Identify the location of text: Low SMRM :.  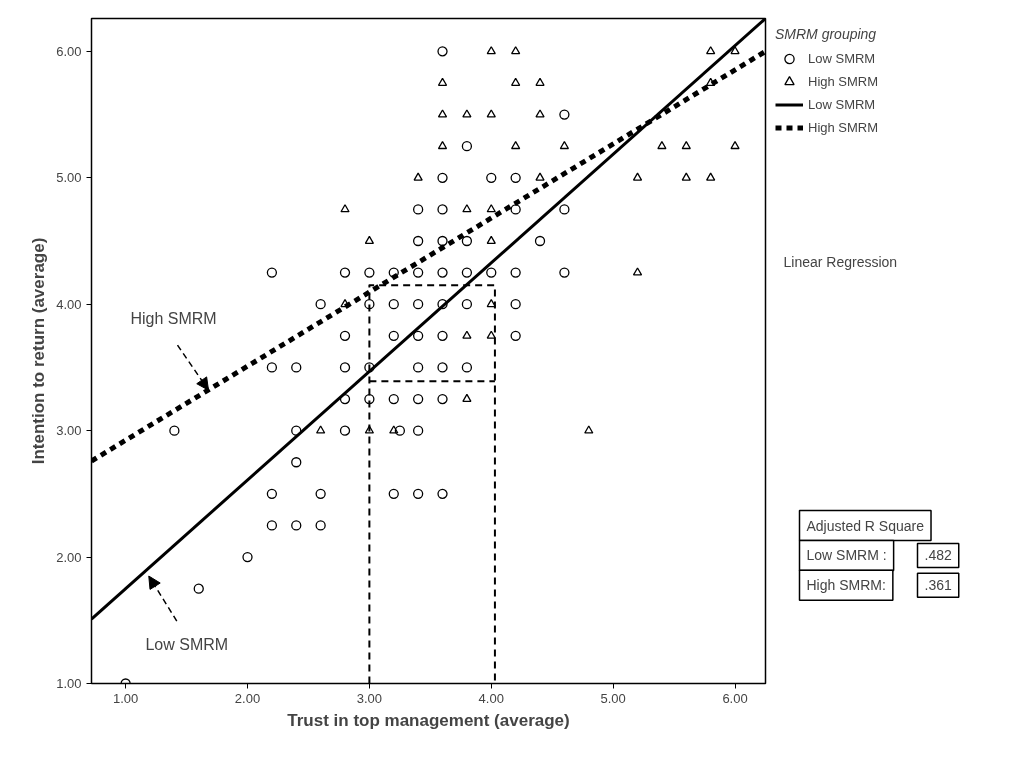
(846, 555).